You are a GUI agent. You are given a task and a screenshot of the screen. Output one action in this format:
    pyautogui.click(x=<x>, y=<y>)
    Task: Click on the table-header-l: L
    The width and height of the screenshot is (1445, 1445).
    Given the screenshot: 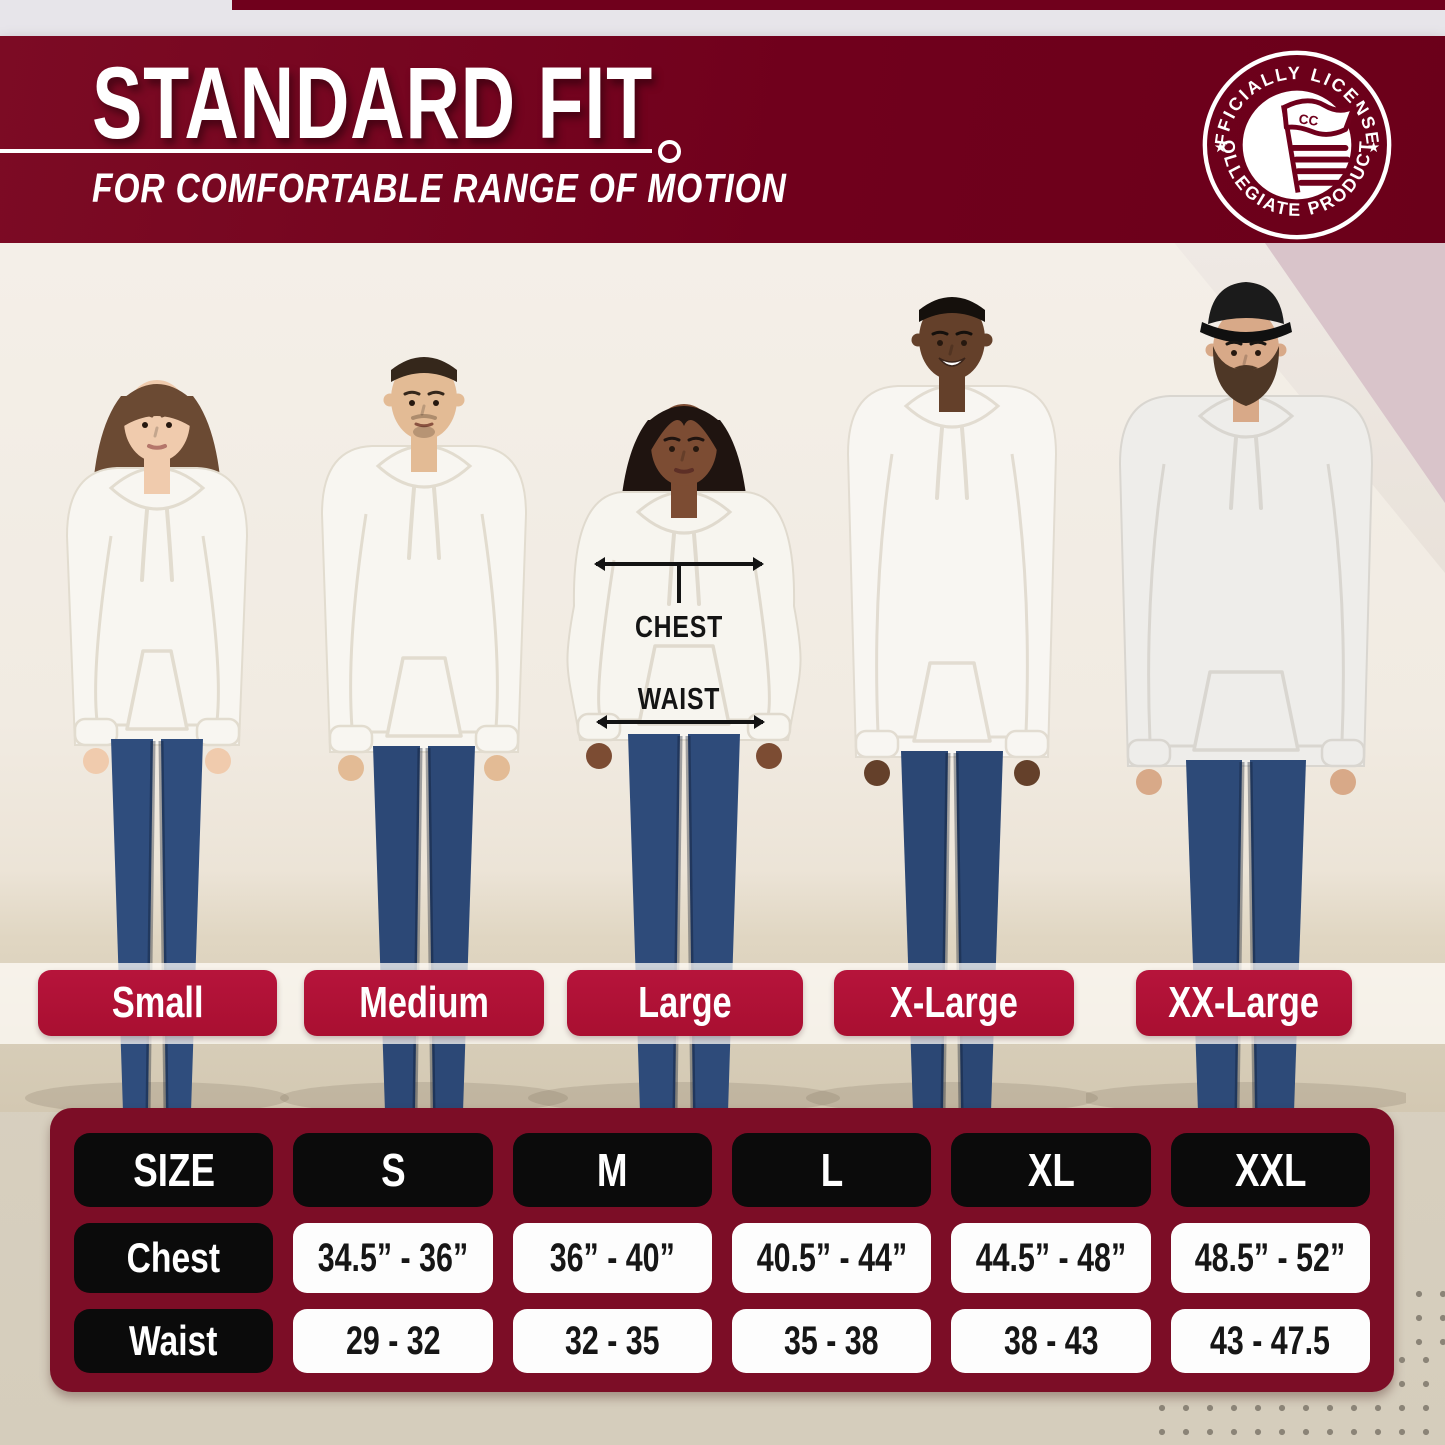 What is the action you would take?
    pyautogui.click(x=831, y=1170)
    